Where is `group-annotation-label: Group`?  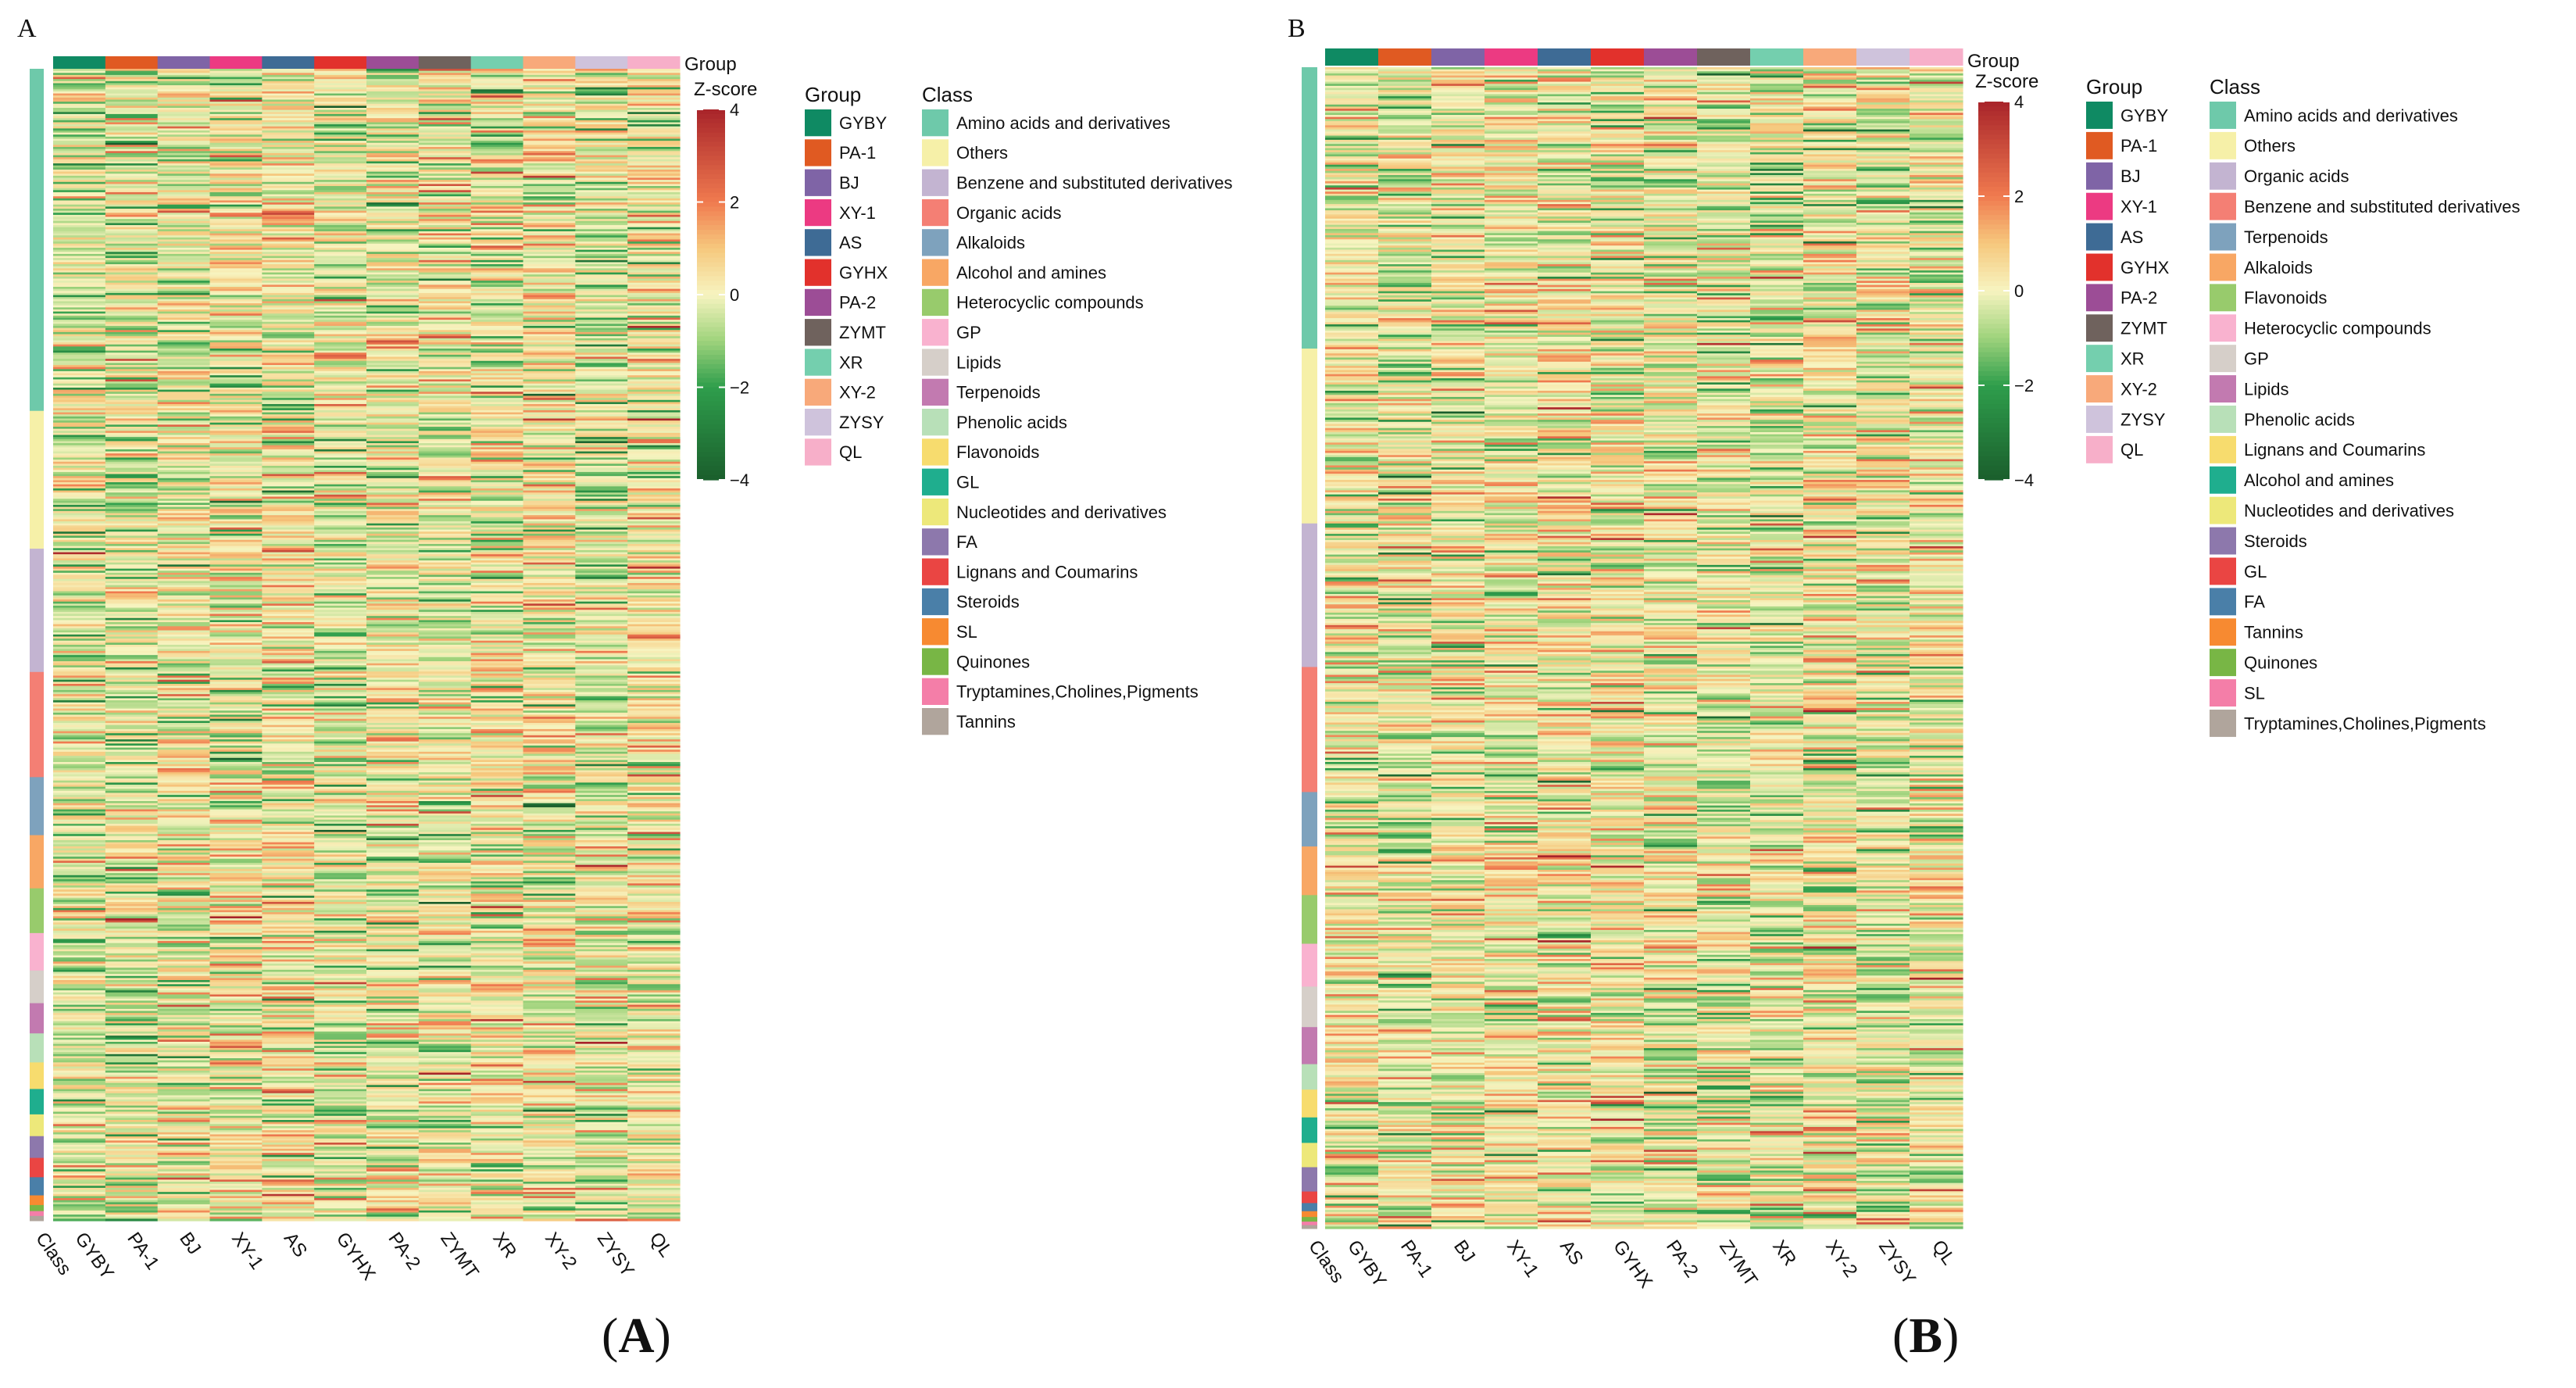
group-annotation-label: Group is located at coordinates (711, 64).